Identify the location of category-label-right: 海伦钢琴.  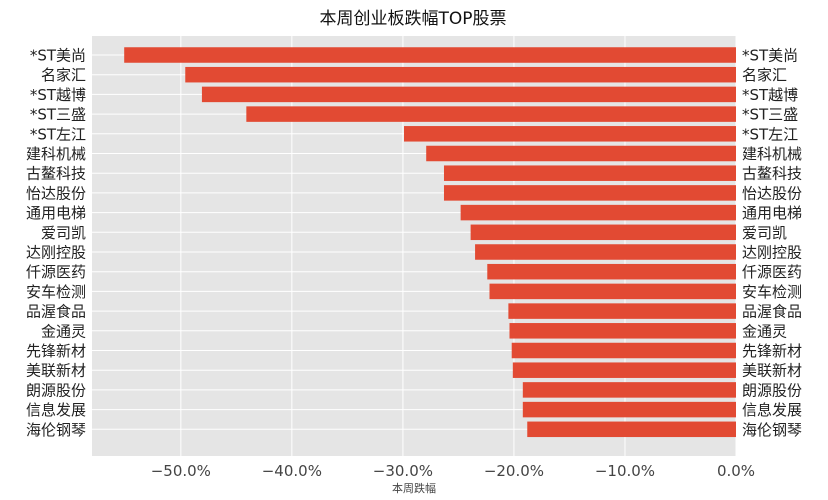
(772, 430).